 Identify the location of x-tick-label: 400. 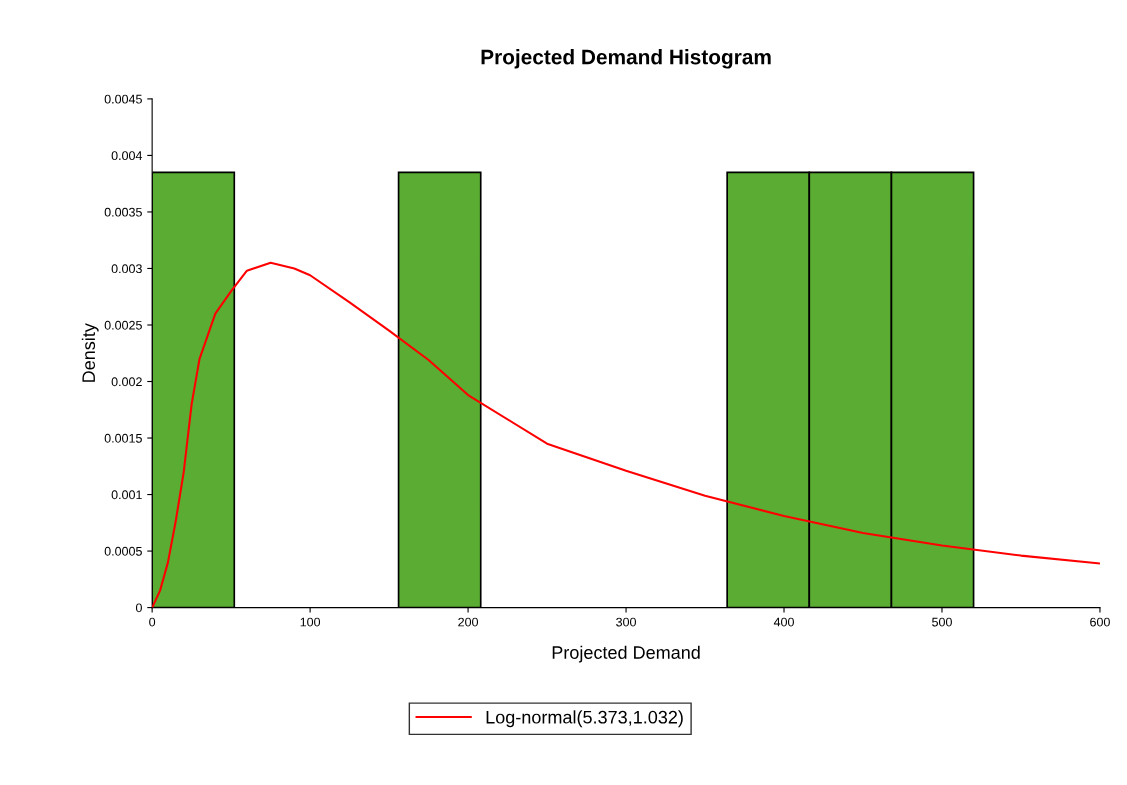
(783, 622).